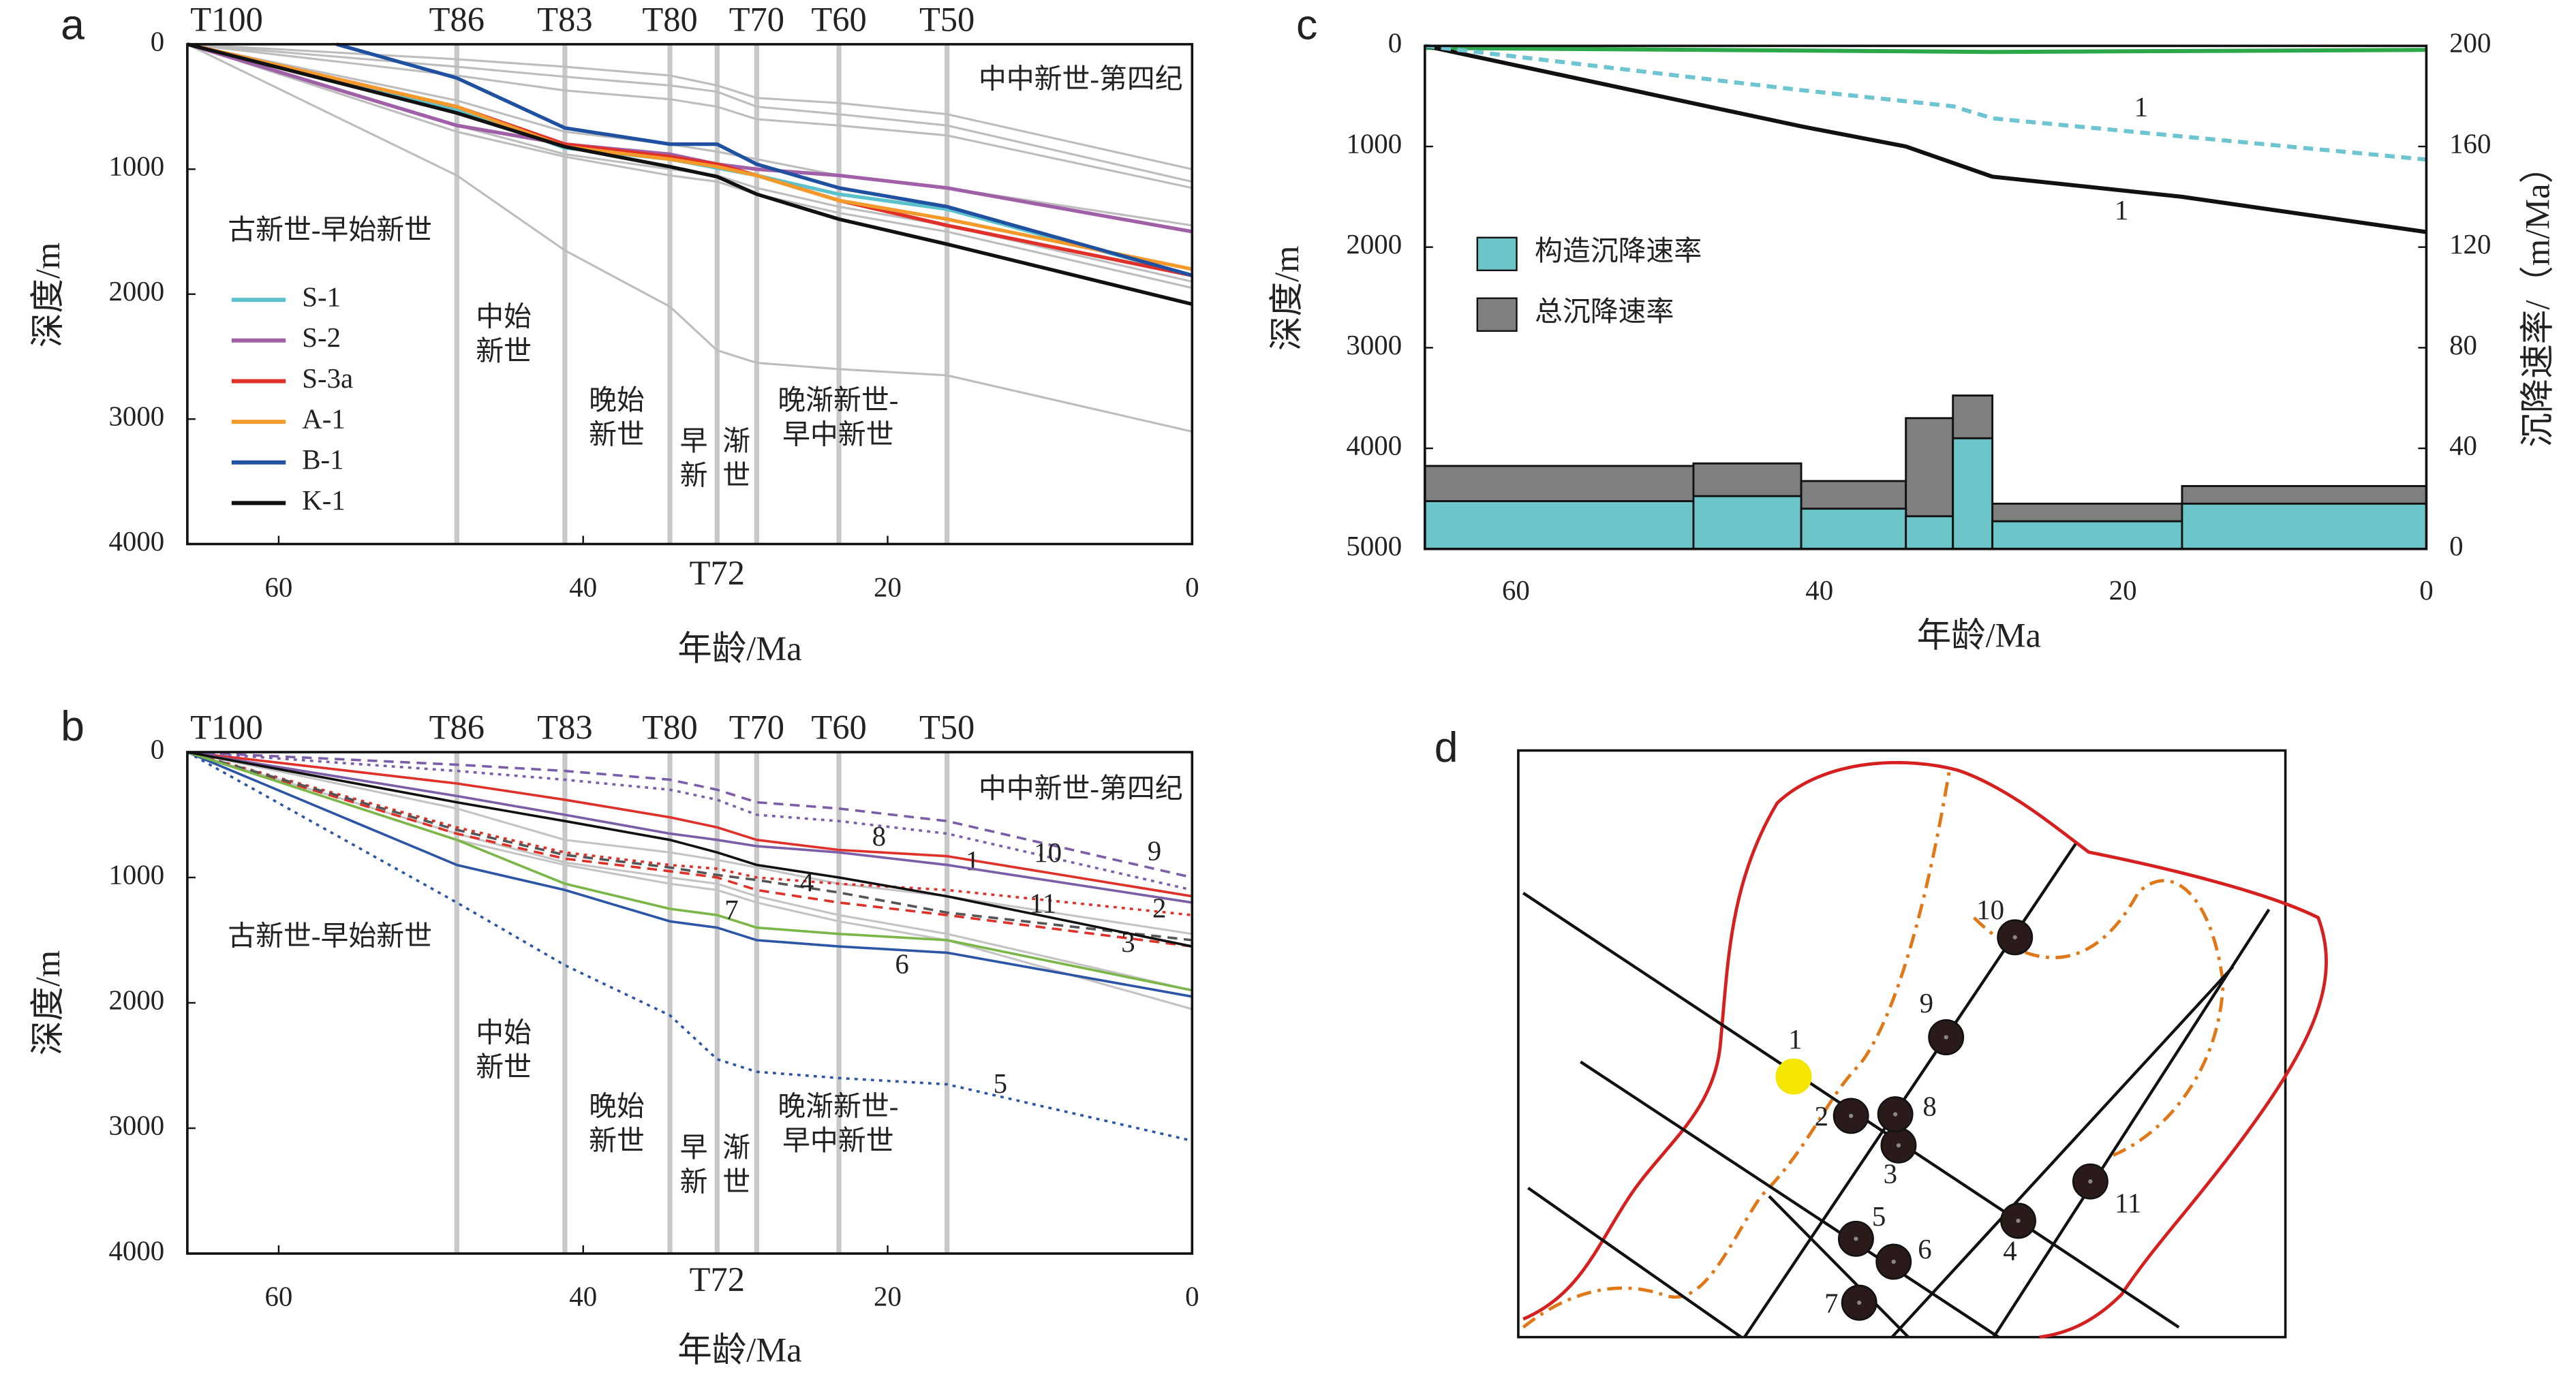  What do you see at coordinates (736, 476) in the screenshot?
I see `period-label: 世` at bounding box center [736, 476].